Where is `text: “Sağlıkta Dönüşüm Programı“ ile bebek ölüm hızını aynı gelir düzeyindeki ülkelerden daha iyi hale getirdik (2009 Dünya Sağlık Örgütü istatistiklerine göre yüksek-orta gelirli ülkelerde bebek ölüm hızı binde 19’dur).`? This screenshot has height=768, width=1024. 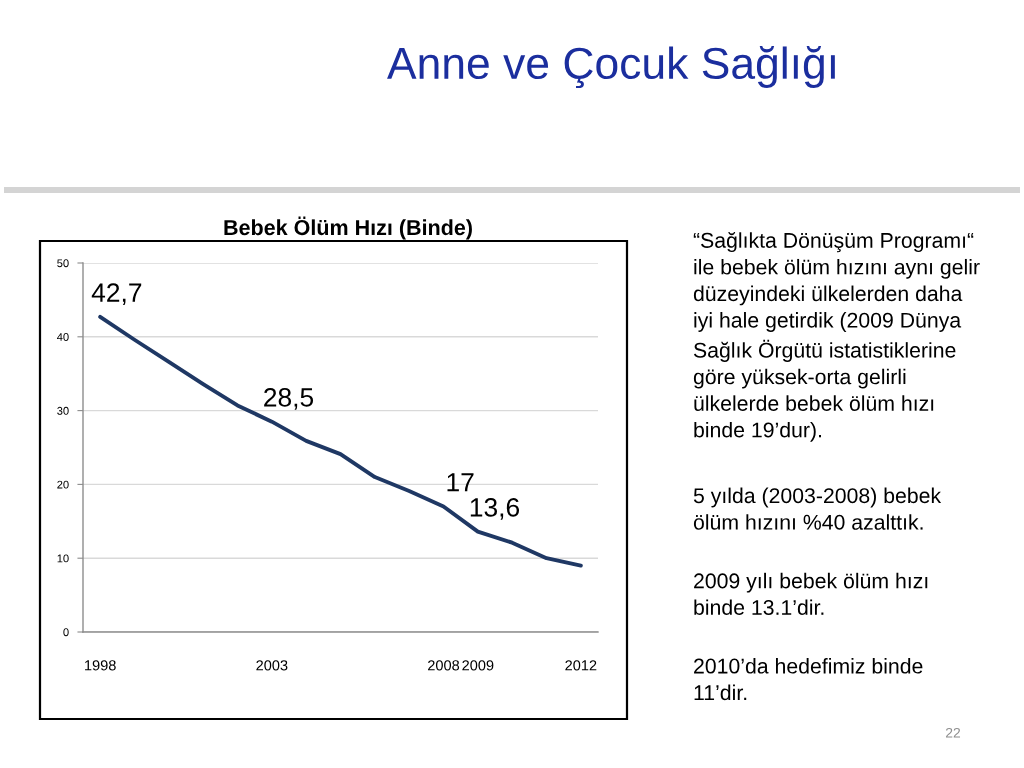 text: “Sağlıkta Dönüşüm Programı“ ile bebek ölüm hızını aynı gelir düzeyindeki ülkelerden daha iyi hale getirdik (2009 Dünya Sağlık Örgütü istatistiklerine göre yüksek-orta gelirli ülkelerde bebek ölüm hızı binde 19’dur). is located at coordinates (836, 337).